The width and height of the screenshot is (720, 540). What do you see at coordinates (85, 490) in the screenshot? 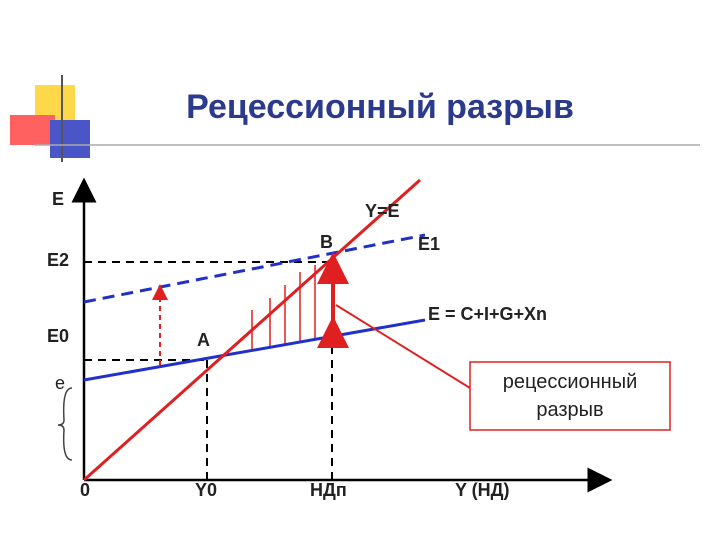
I see `origin-label: 0` at bounding box center [85, 490].